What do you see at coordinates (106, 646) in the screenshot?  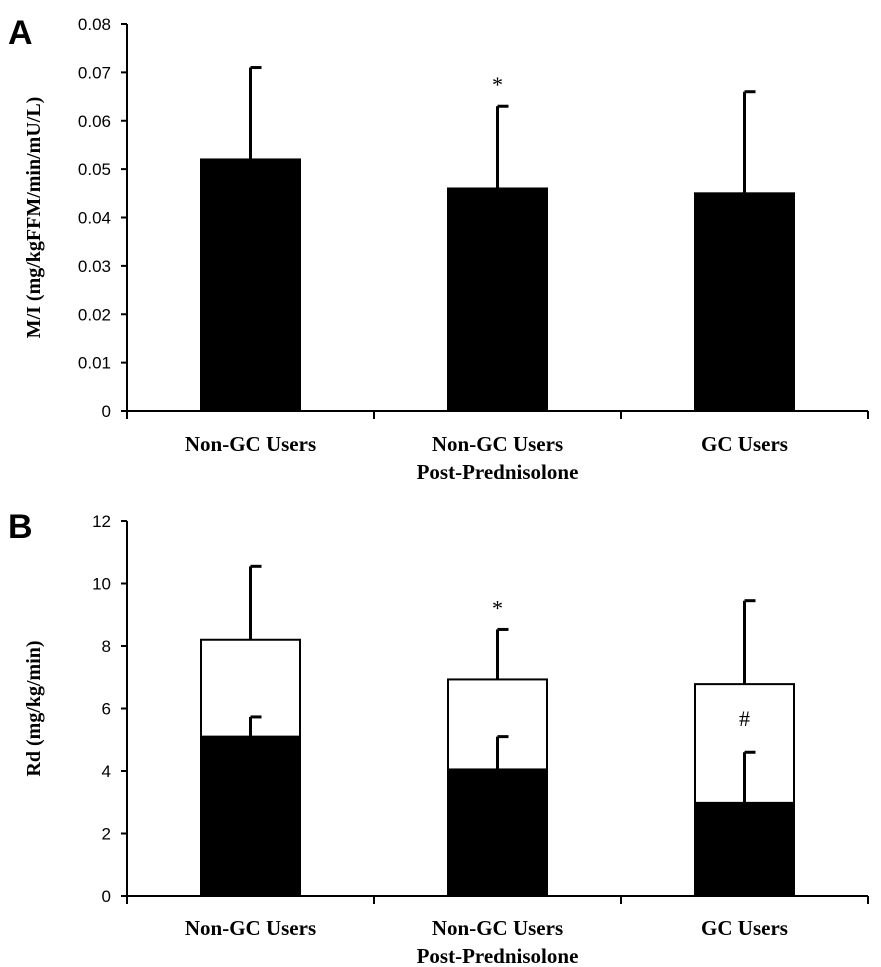 I see `y-tick-label: 8` at bounding box center [106, 646].